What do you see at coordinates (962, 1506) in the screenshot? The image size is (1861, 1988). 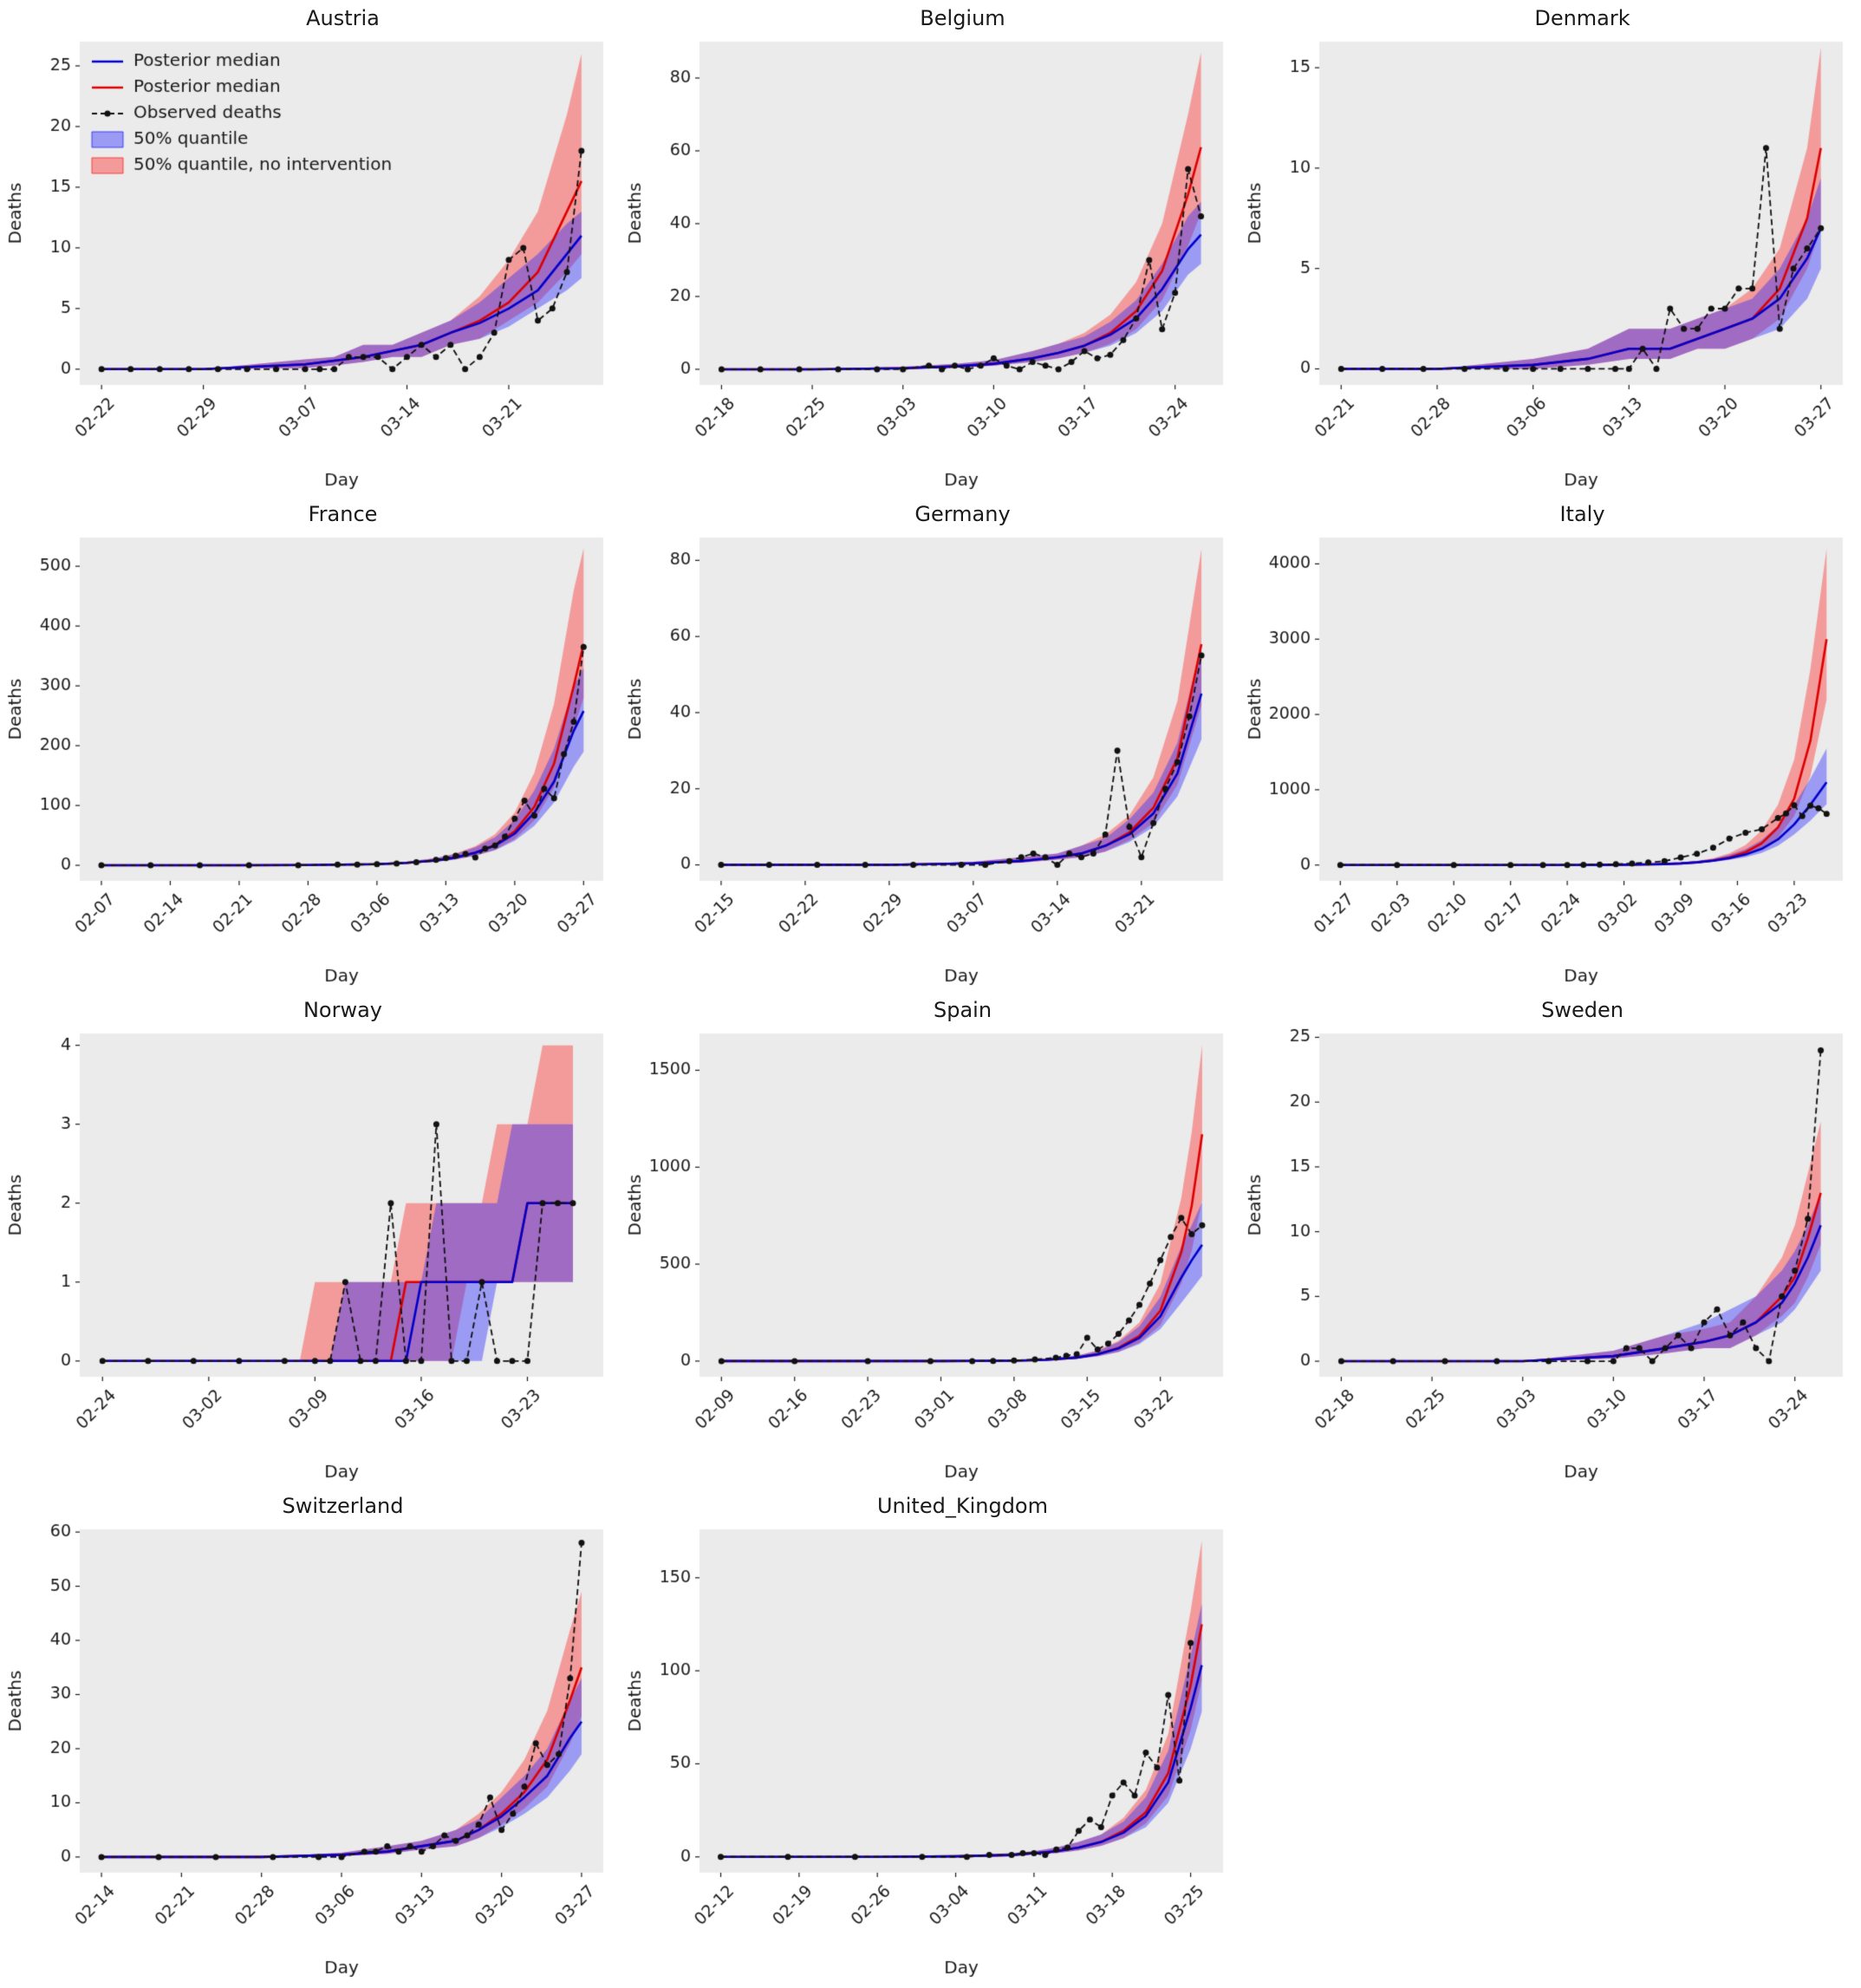 I see `chart-title-united-kingdom: United_Kingdom` at bounding box center [962, 1506].